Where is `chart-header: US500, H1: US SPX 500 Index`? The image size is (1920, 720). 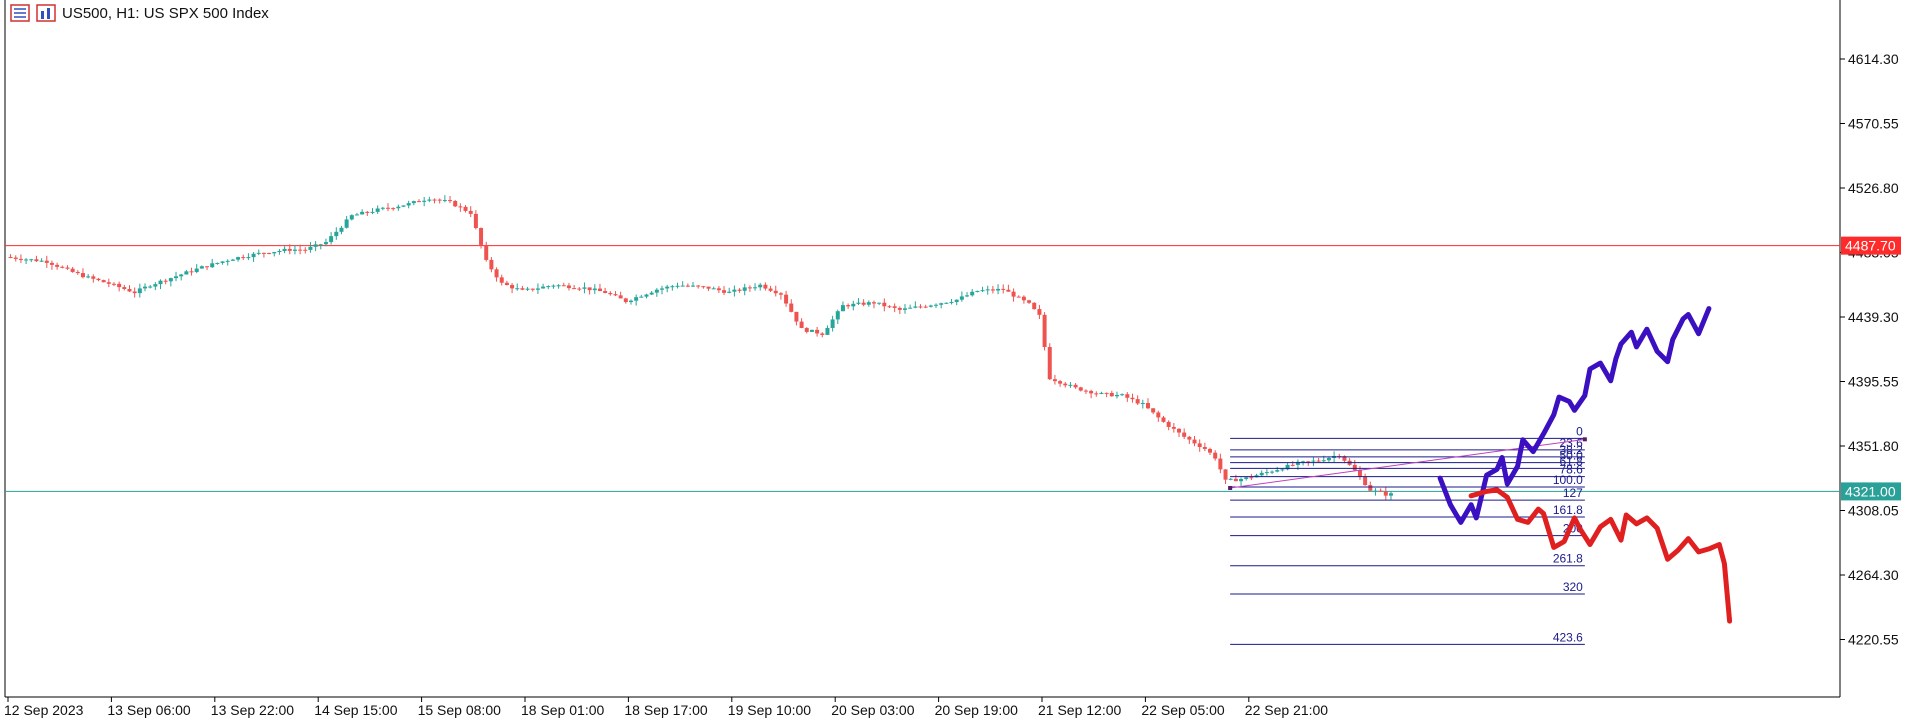
chart-header: US500, H1: US SPX 500 Index is located at coordinates (139, 13).